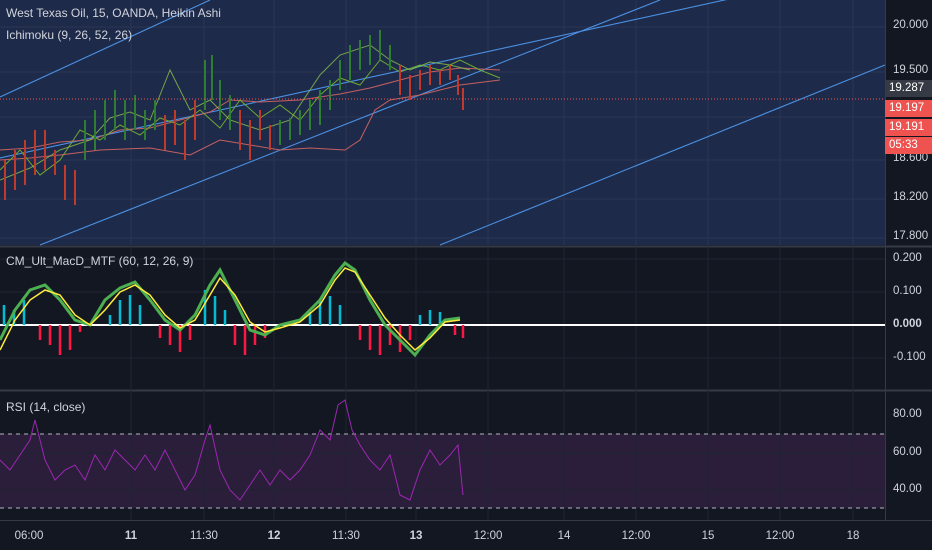  I want to click on ichimoku-legend: Ichimoku (9, 26, 52, 26), so click(69, 35).